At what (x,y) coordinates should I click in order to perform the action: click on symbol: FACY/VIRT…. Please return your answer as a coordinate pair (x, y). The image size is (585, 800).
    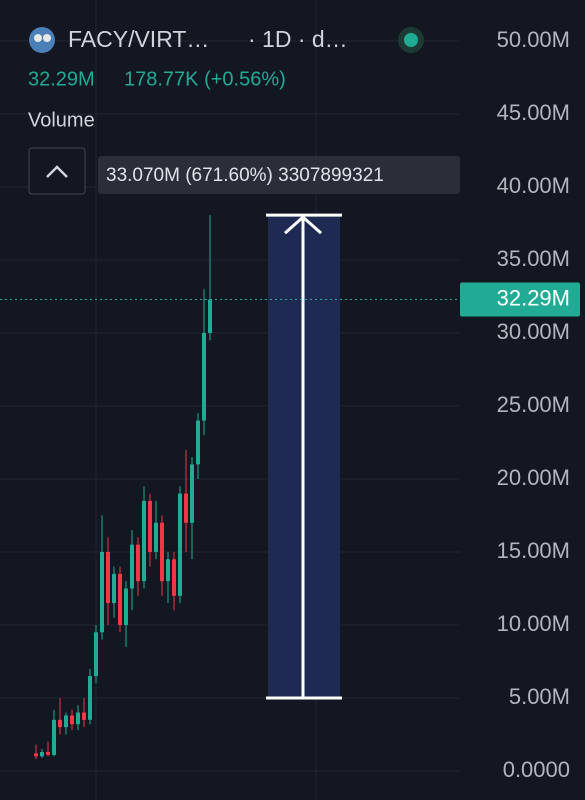
    Looking at the image, I should click on (138, 39).